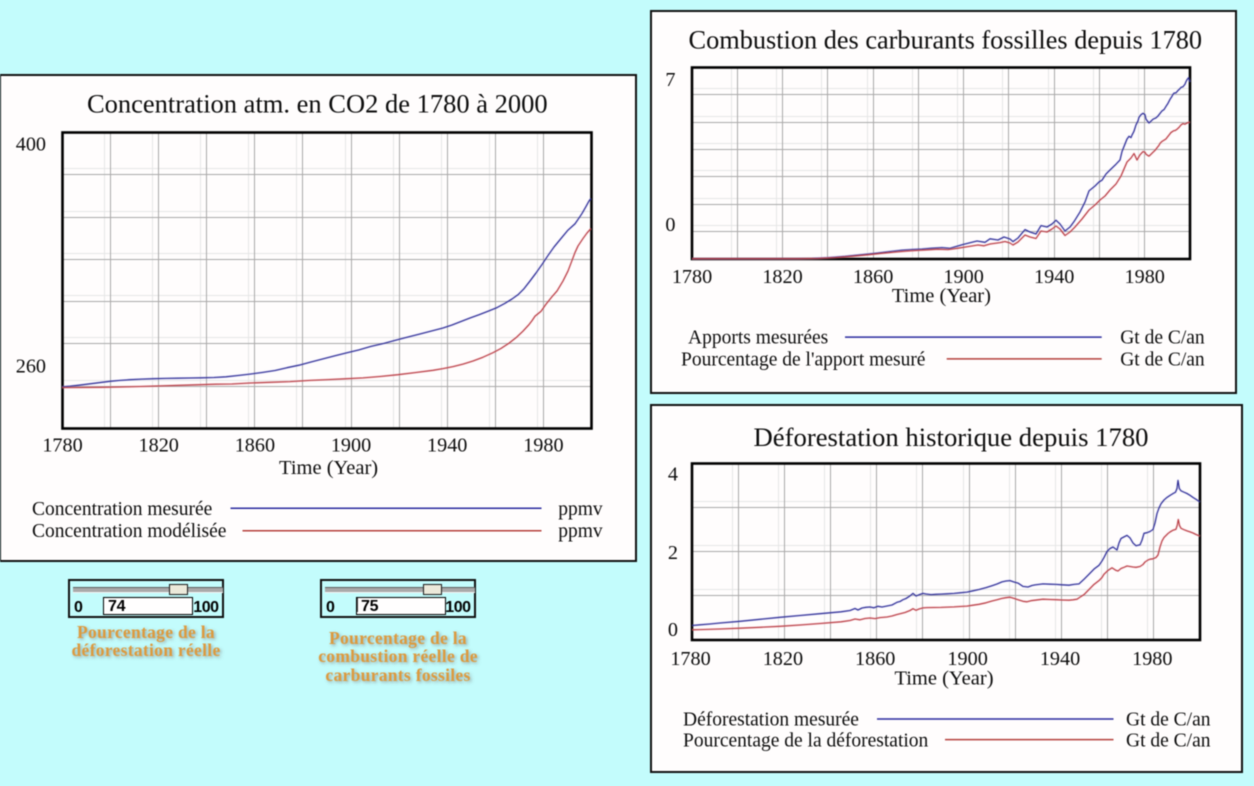 This screenshot has width=1254, height=786. Describe the element at coordinates (806, 740) in the screenshot. I see `svg-text:Pourcentage de la déforestatio: Pourcentage de la déforestation` at that location.